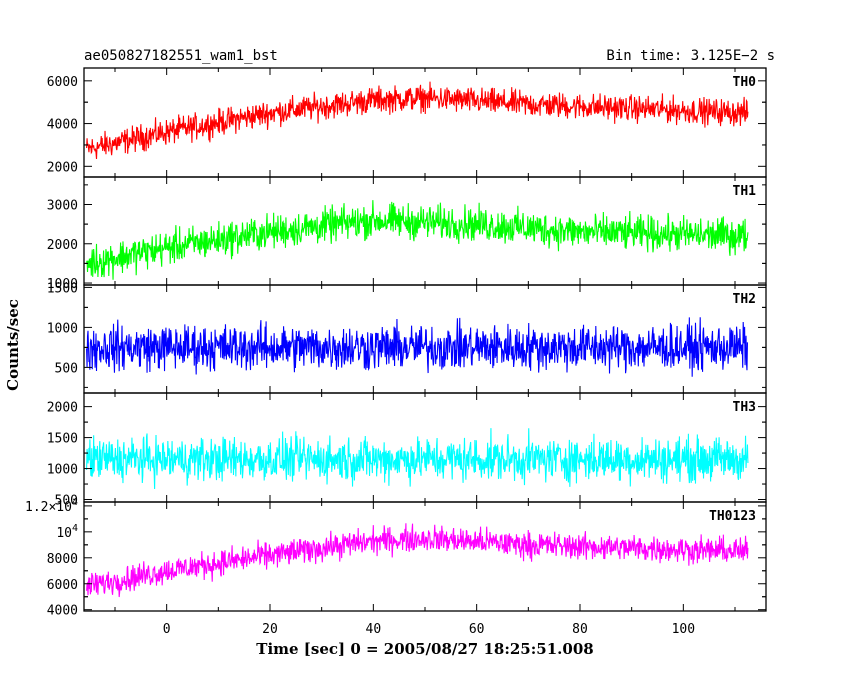  I want to click on x-axis-title: Time [sec] 0 = 2005/08/27 18:25:51.008, so click(424, 649).